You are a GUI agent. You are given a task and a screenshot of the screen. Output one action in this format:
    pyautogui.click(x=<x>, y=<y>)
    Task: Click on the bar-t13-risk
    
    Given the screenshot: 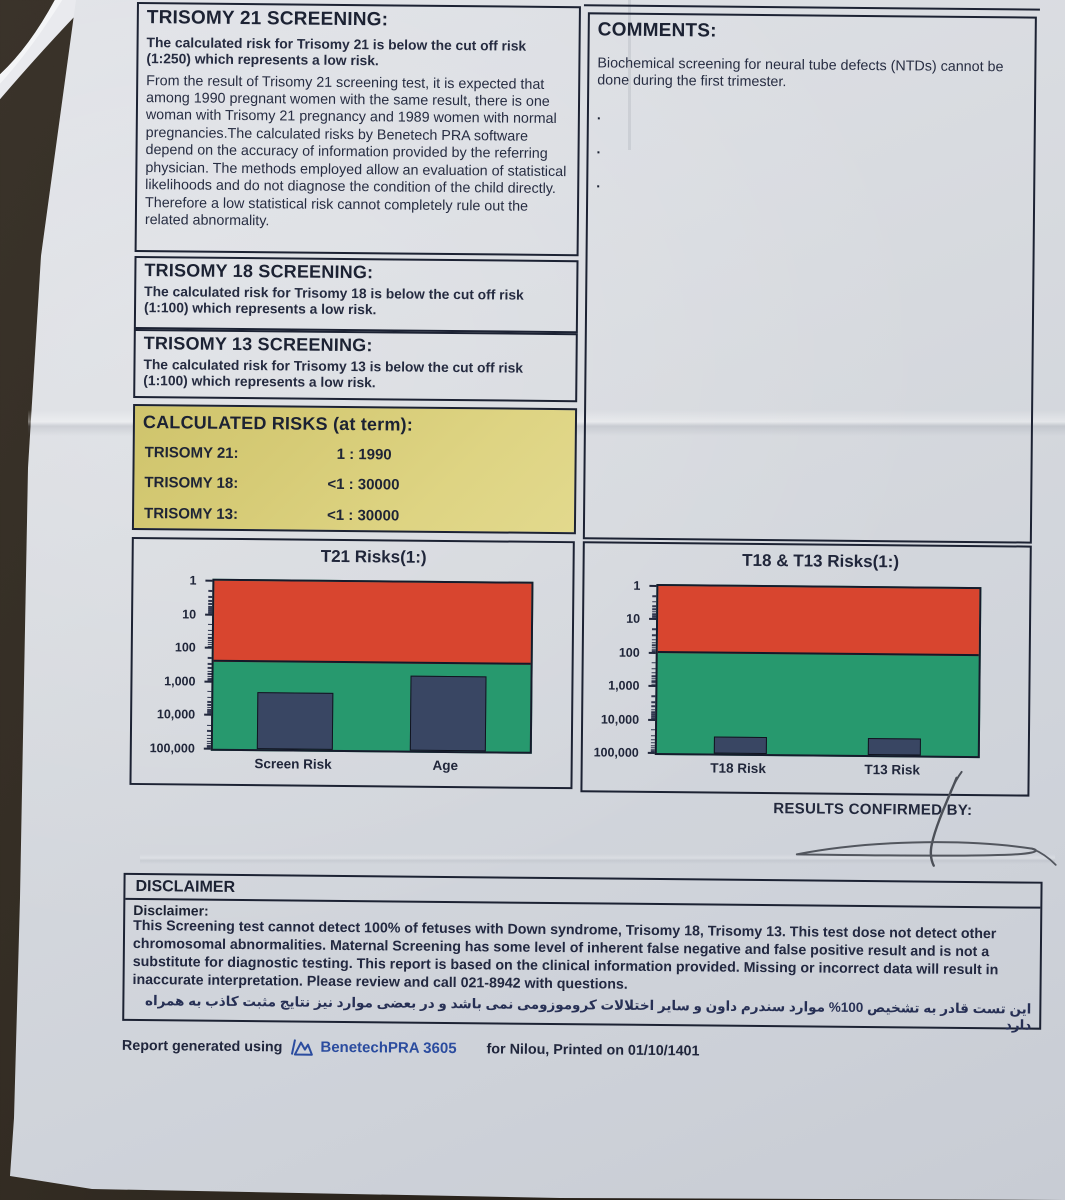 What is the action you would take?
    pyautogui.click(x=894, y=746)
    